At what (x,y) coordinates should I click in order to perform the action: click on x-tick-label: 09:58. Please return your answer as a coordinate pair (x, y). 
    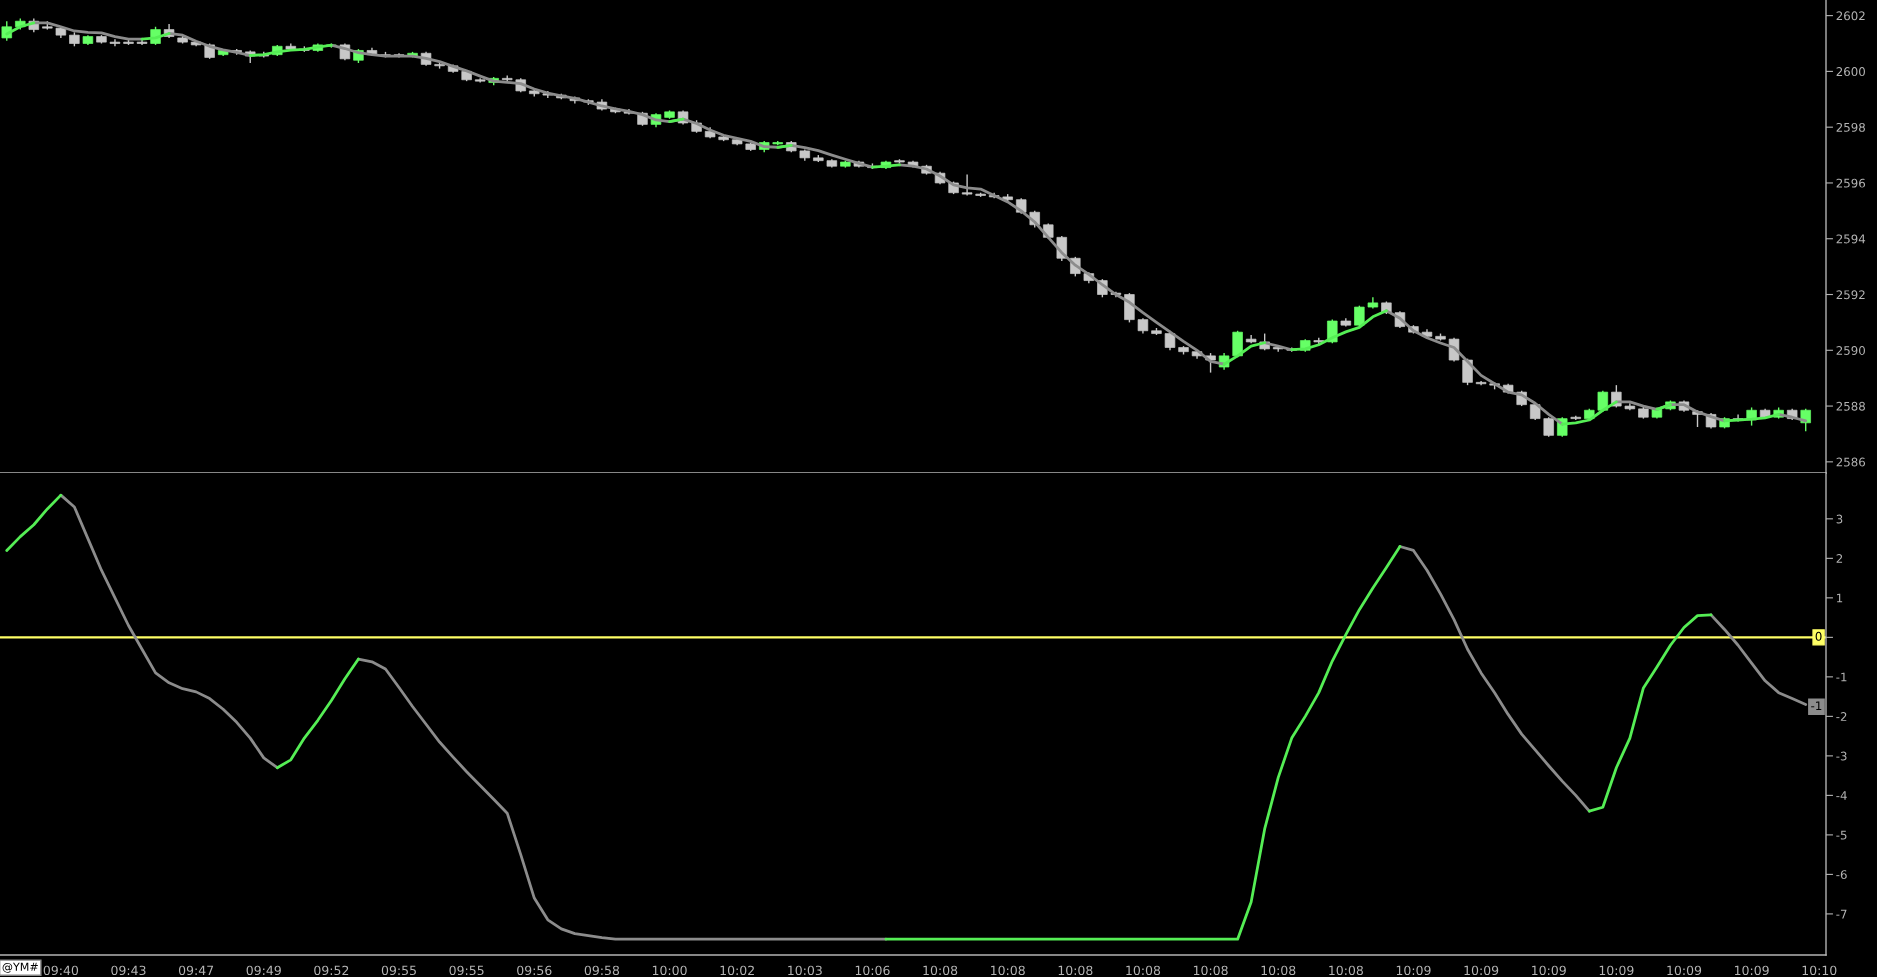
    Looking at the image, I should click on (602, 970).